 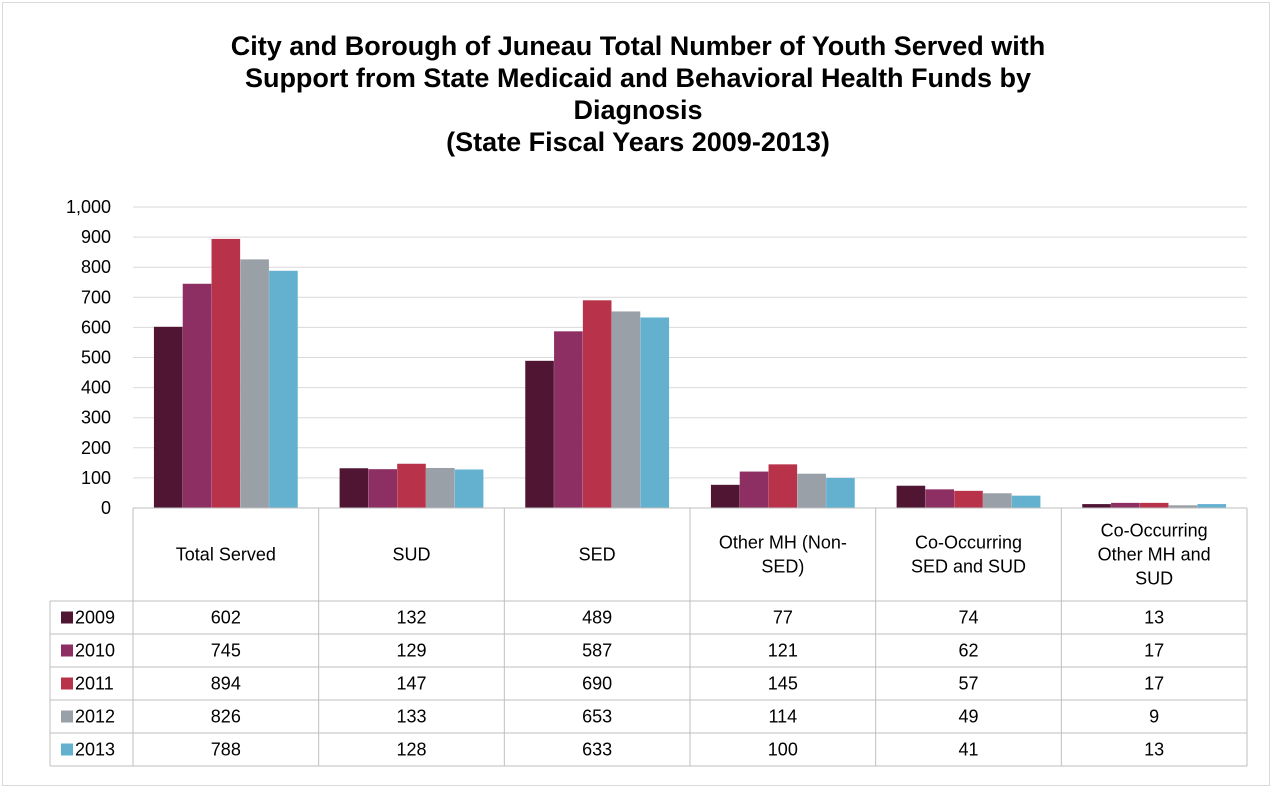 What do you see at coordinates (638, 110) in the screenshot?
I see `chart-title-line-3: Diagnosis` at bounding box center [638, 110].